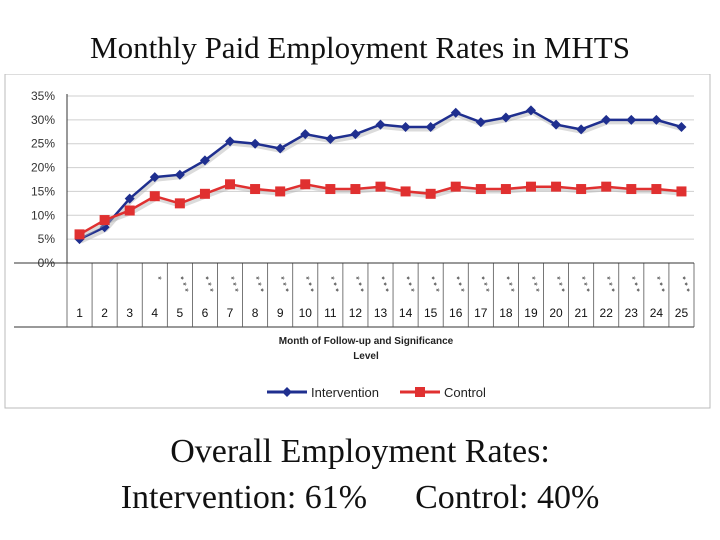 The width and height of the screenshot is (720, 540). I want to click on significance-marker: *, so click(158, 278).